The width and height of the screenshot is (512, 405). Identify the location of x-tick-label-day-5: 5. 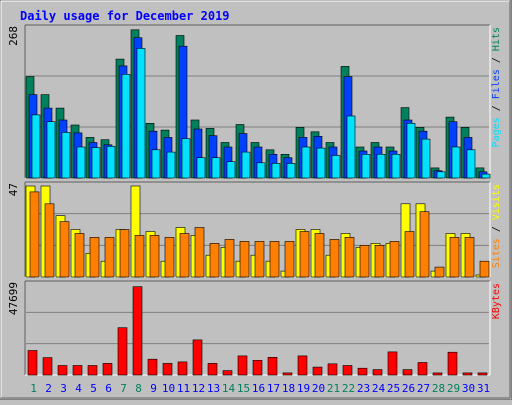
(93, 388).